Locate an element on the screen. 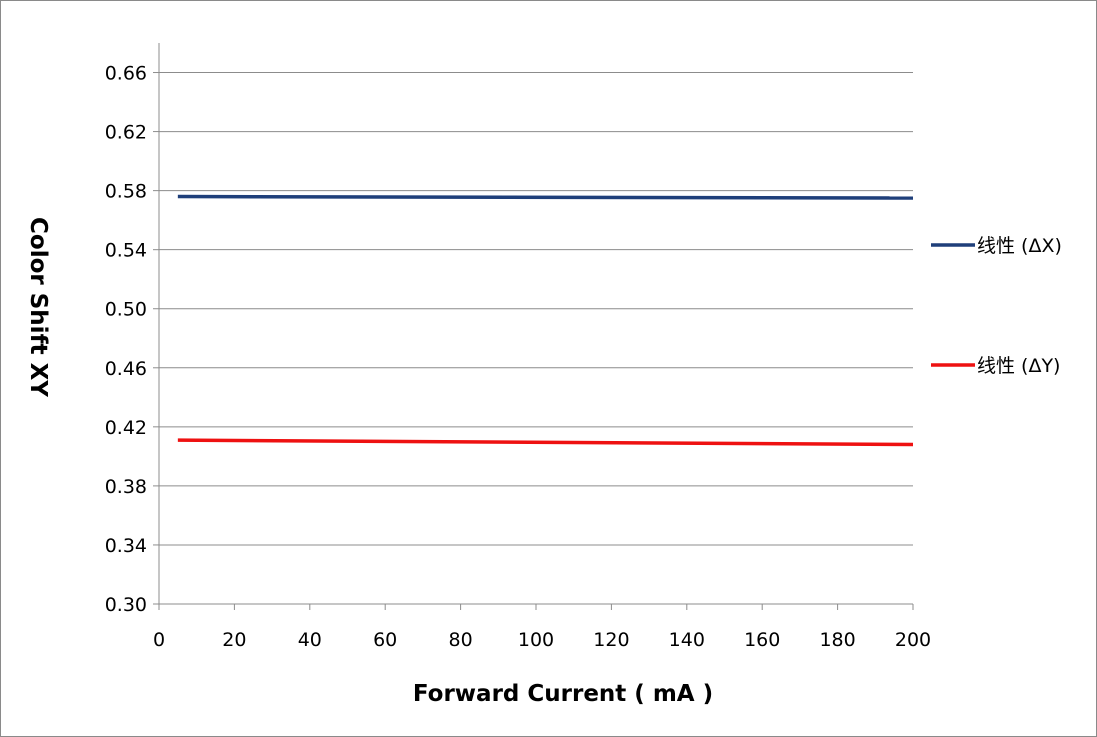 The image size is (1097, 737). x-tick-label: 120 is located at coordinates (611, 640).